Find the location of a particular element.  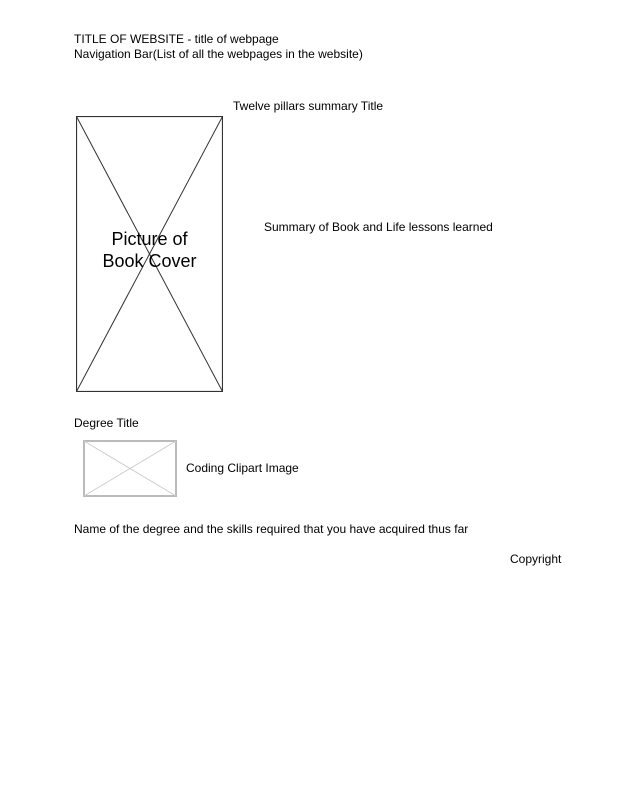

coding-clipart-image-placeholder is located at coordinates (130, 468).